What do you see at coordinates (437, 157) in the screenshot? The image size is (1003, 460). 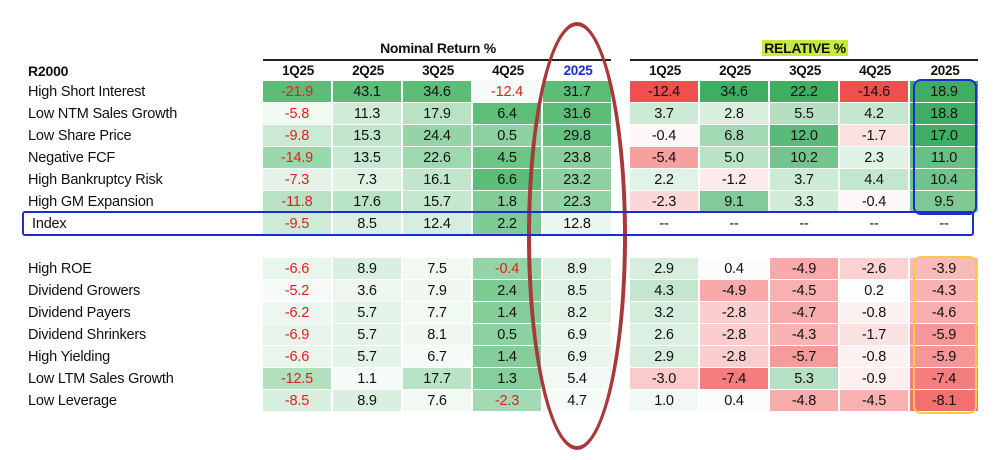 I see `nominal-cell: 22.6` at bounding box center [437, 157].